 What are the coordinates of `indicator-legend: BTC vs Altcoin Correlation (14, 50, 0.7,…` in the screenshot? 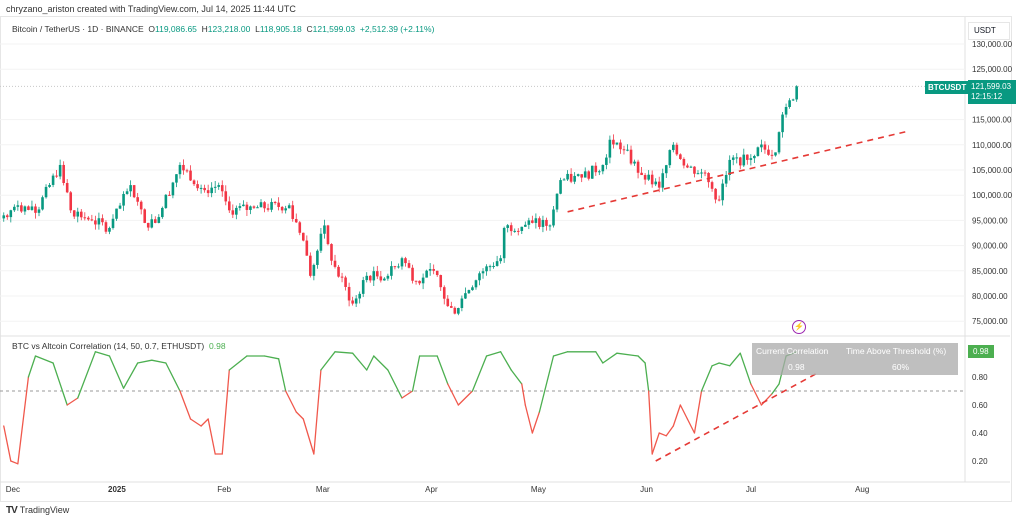 It's located at (119, 346).